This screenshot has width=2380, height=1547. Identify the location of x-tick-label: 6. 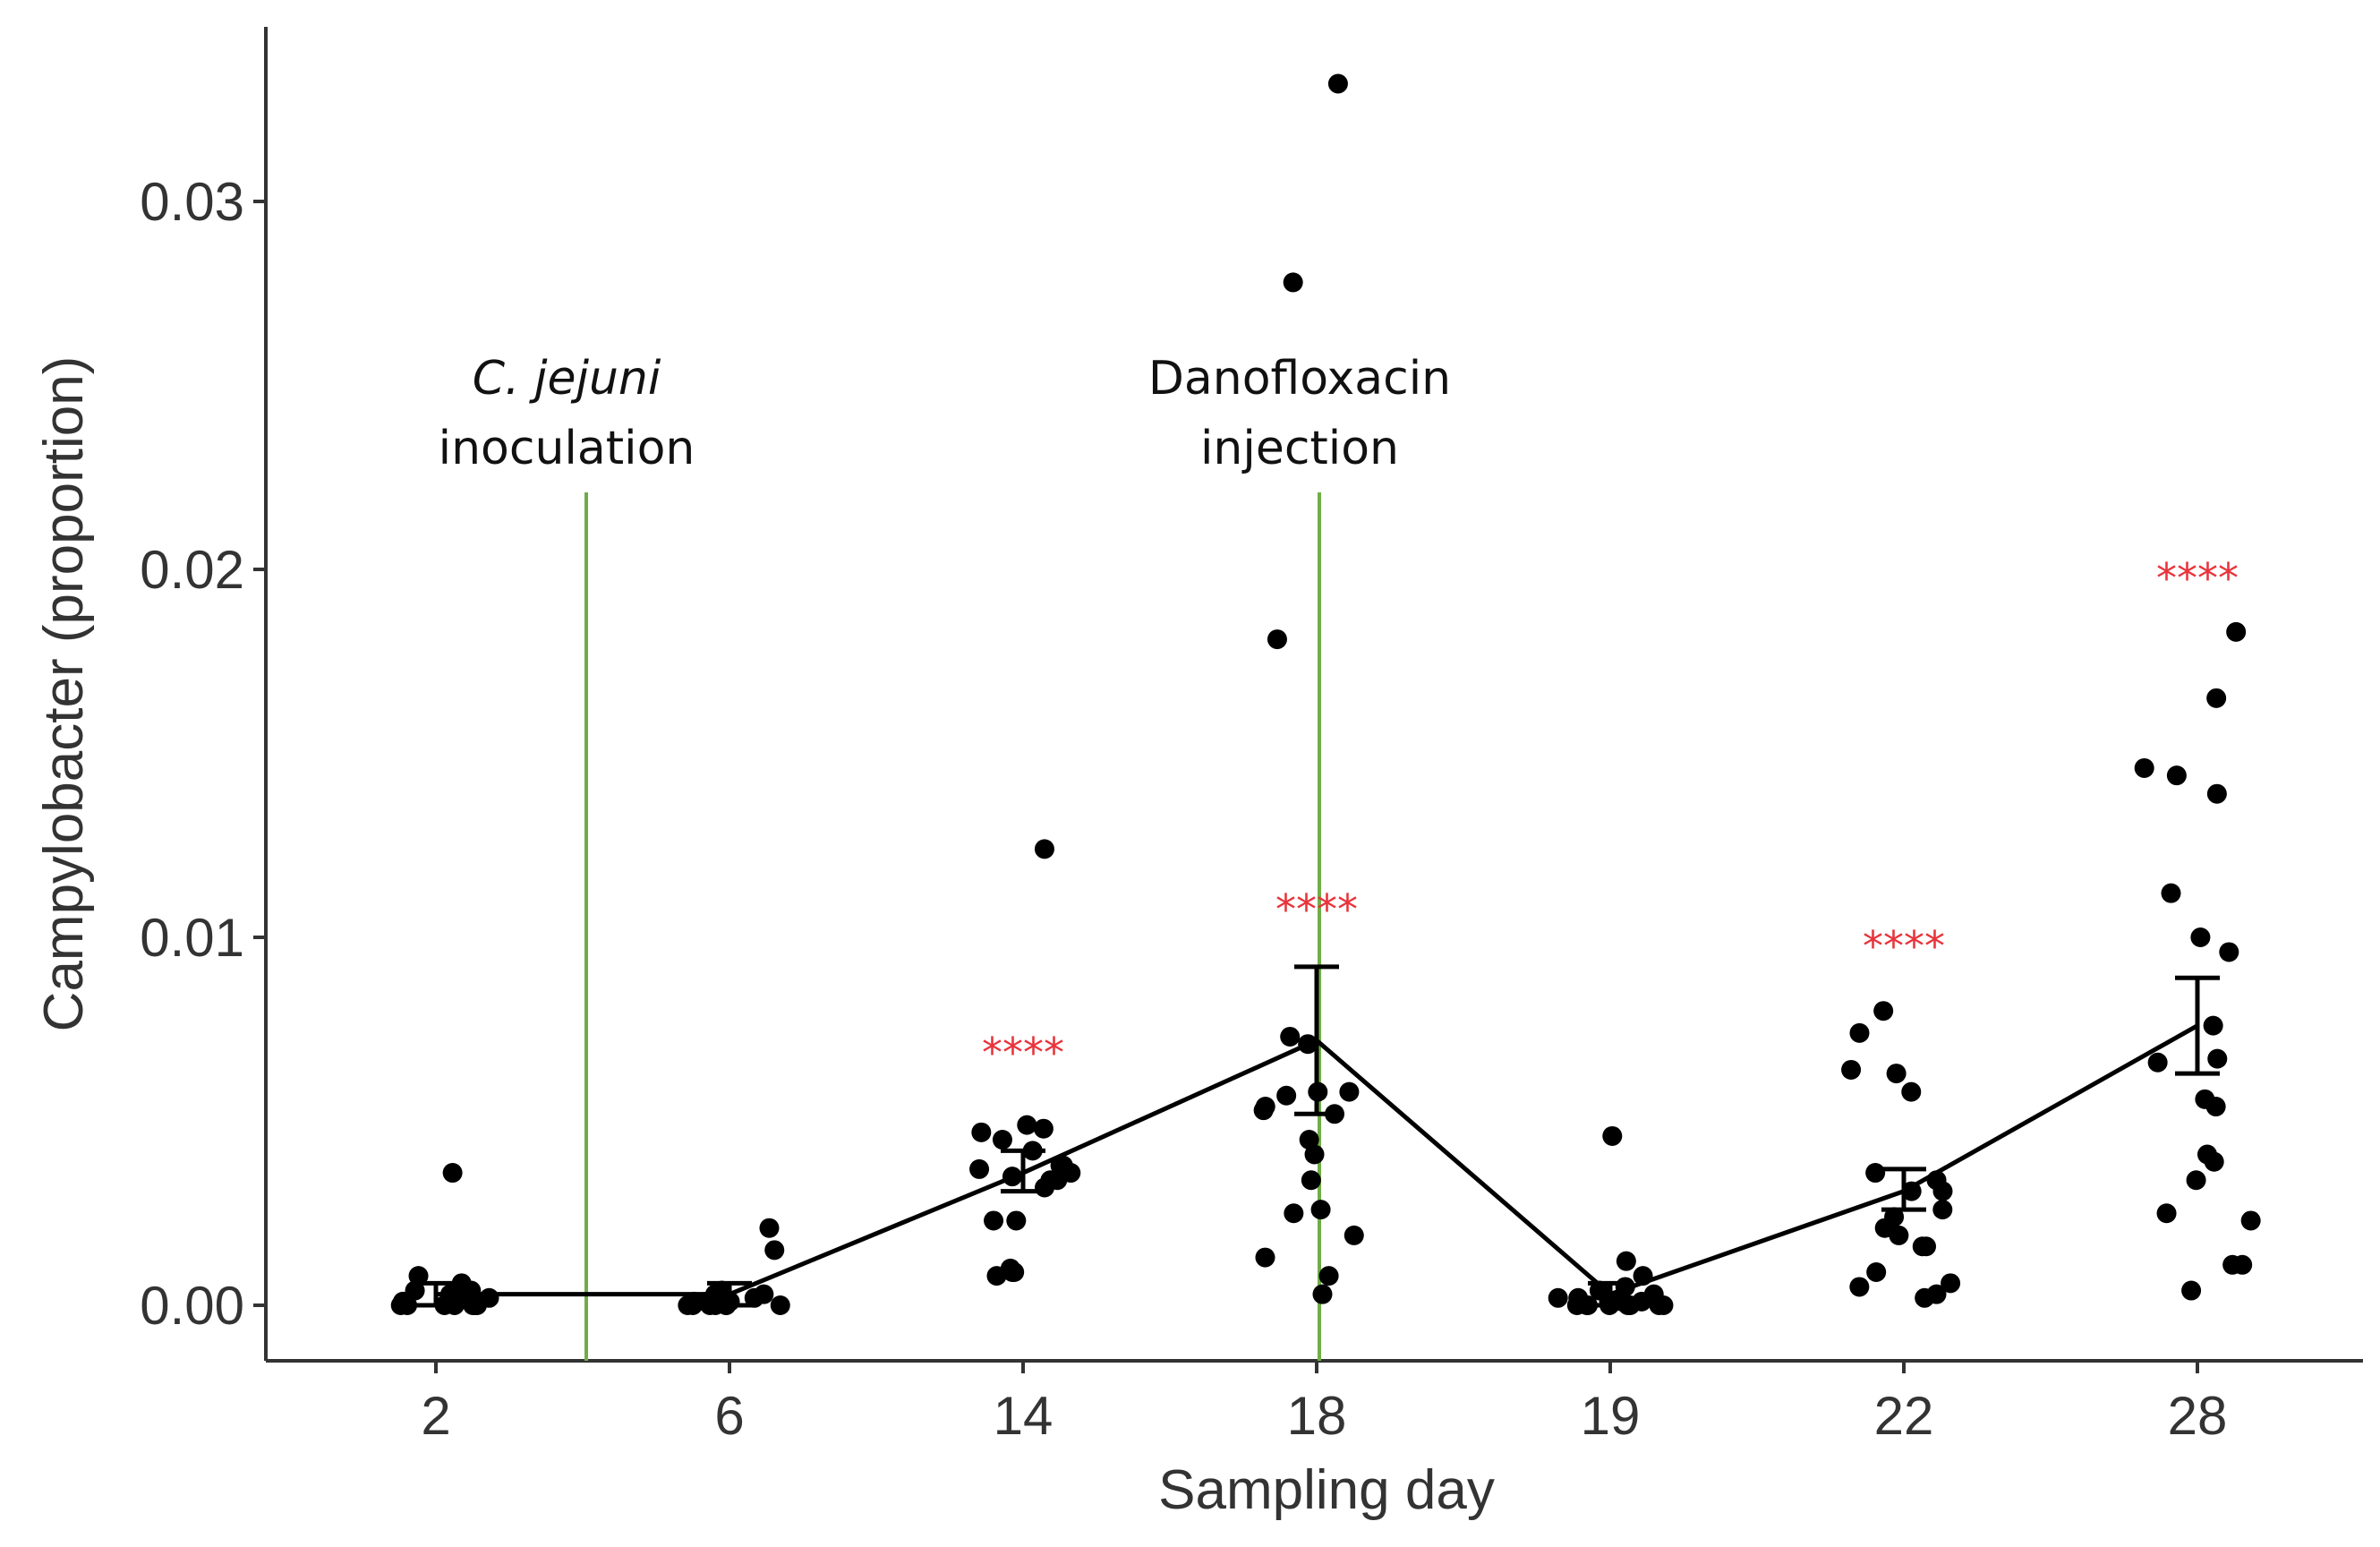
(729, 1416).